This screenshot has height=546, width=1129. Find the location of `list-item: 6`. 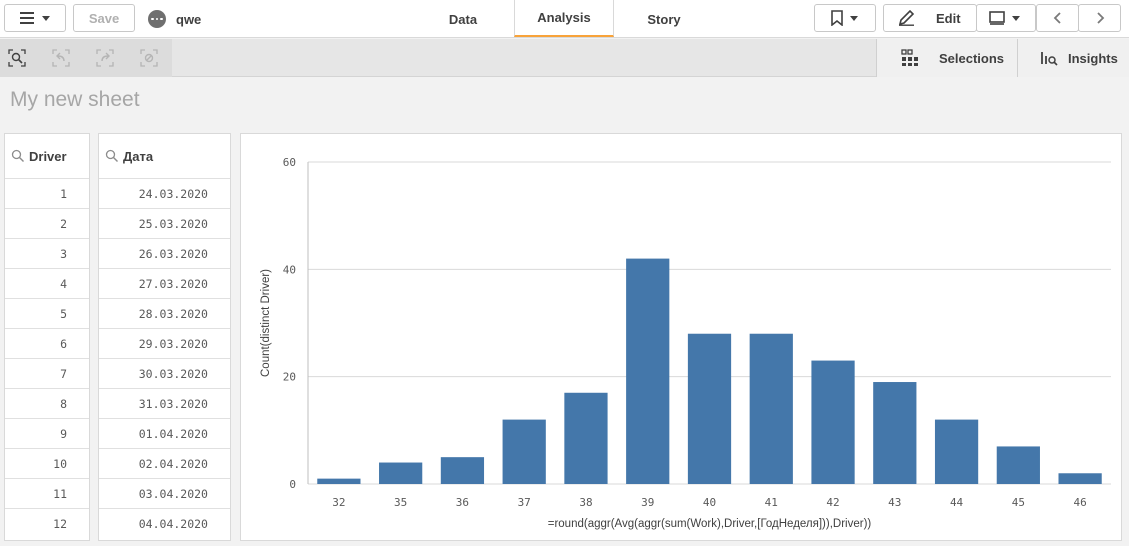

list-item: 6 is located at coordinates (47, 343).